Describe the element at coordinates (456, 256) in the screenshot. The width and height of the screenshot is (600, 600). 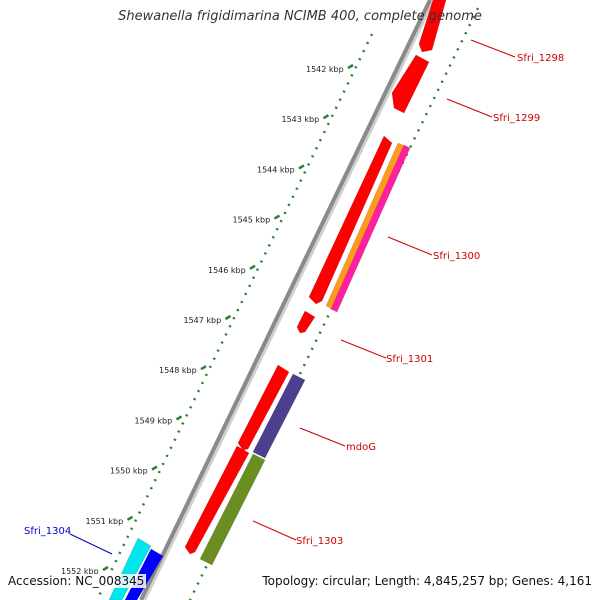
I see `label-sfri-1300: Sfri_1300` at that location.